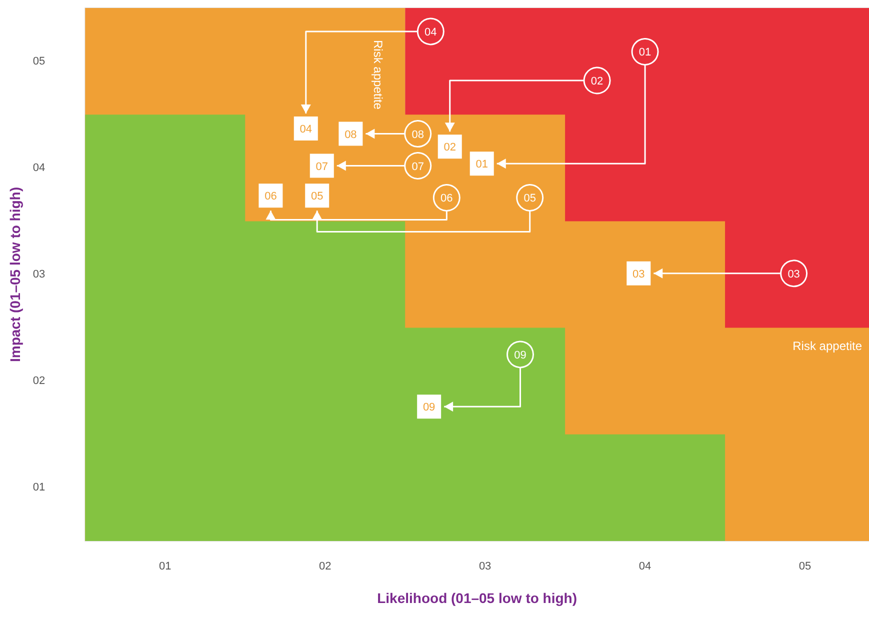 This screenshot has width=869, height=619. Describe the element at coordinates (39, 381) in the screenshot. I see `y-tick-label: 02` at that location.